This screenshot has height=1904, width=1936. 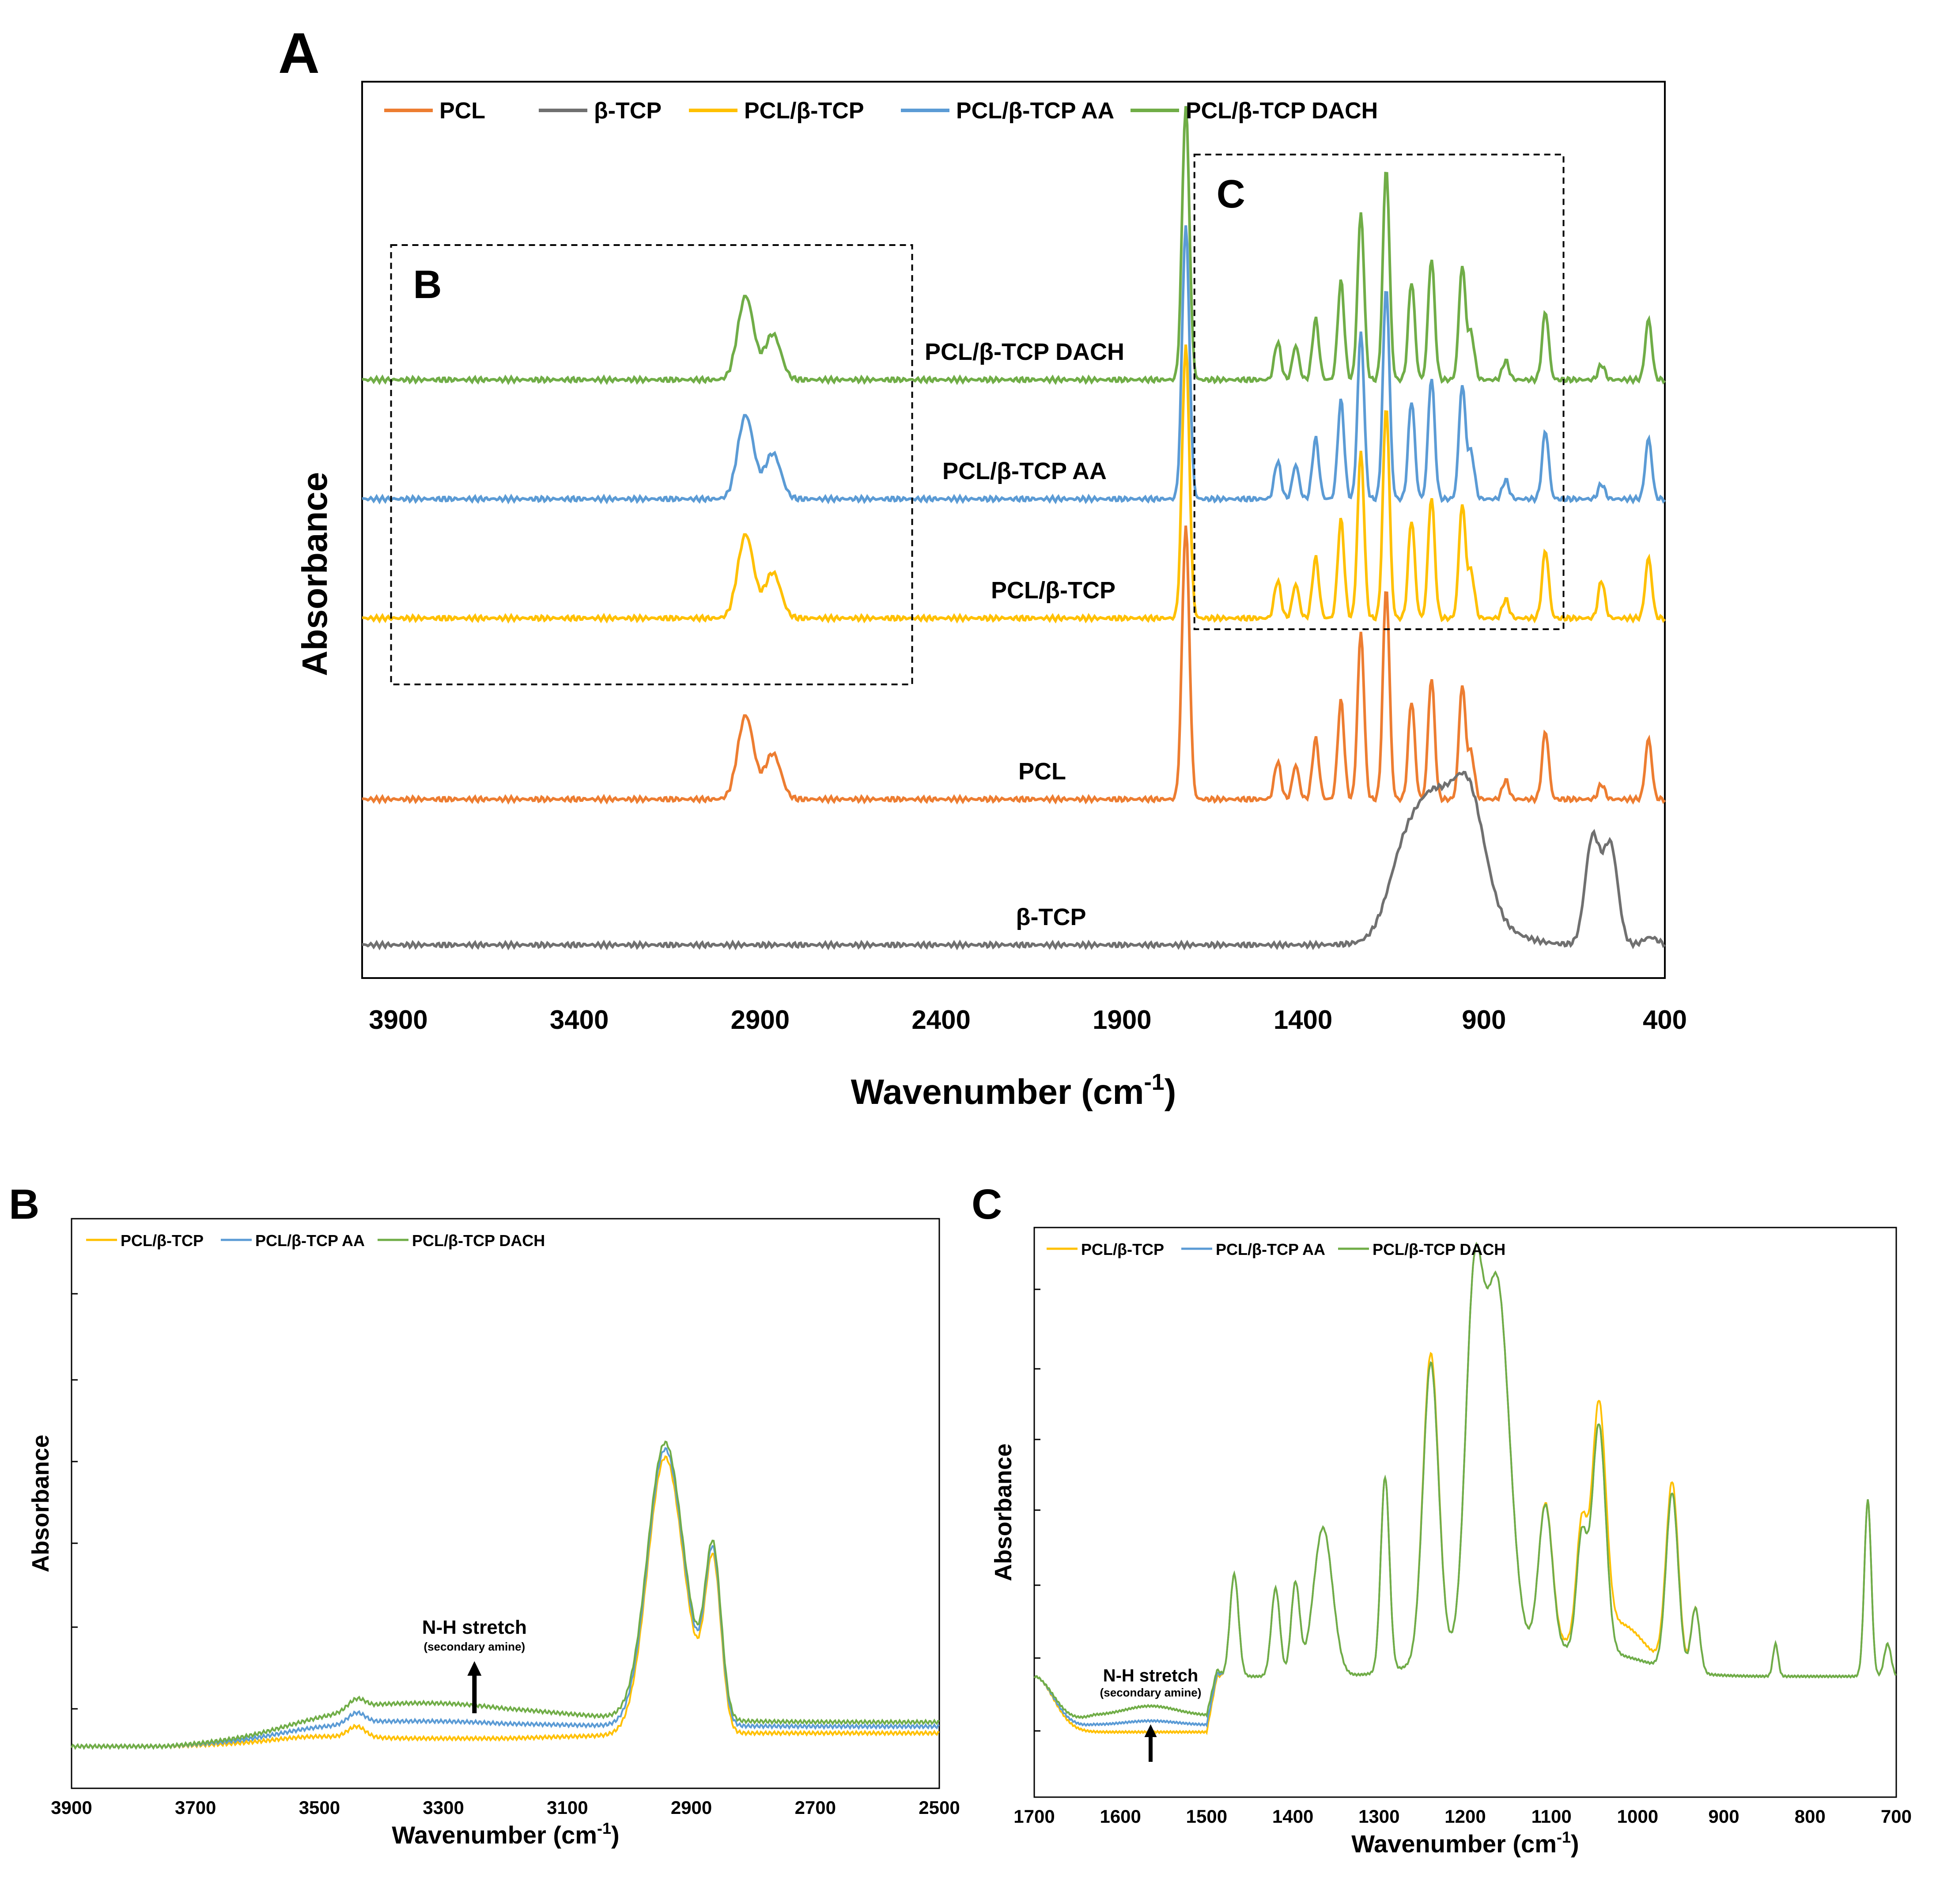 I want to click on x-tick-label-c-900: 900, so click(x=1724, y=1816).